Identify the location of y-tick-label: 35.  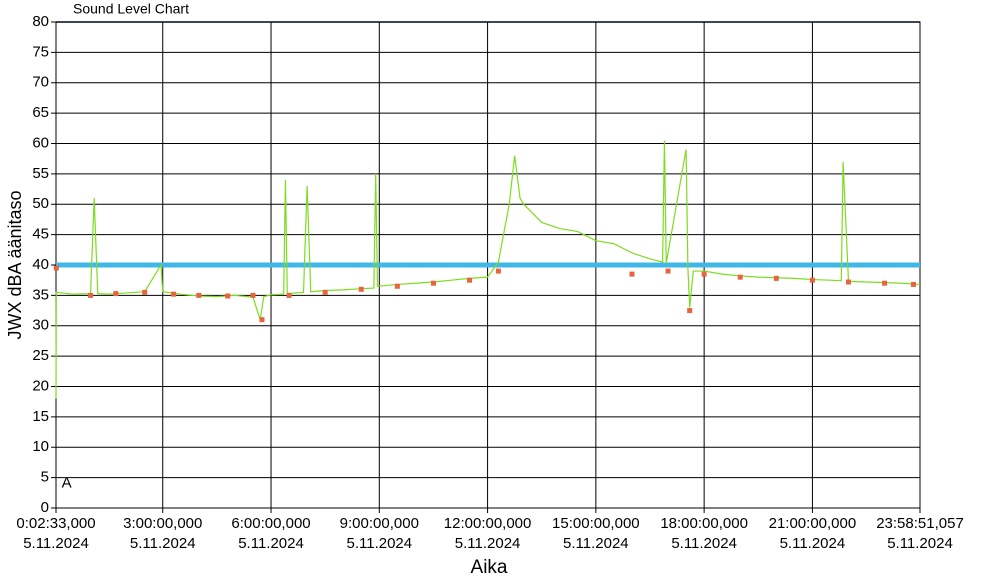
(40, 294).